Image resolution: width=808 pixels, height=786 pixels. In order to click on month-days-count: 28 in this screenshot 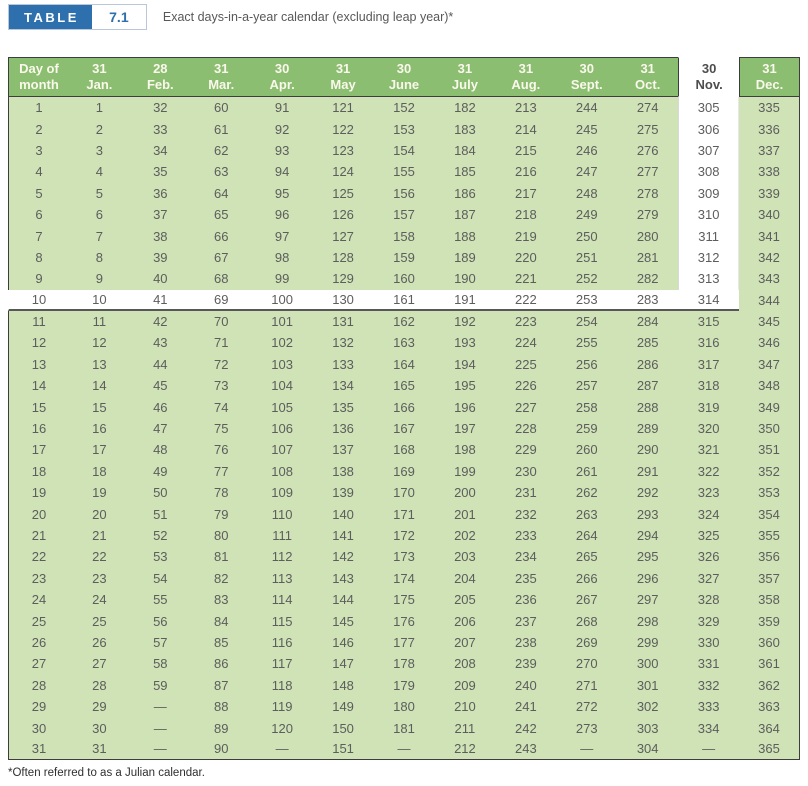, I will do `click(160, 68)`.